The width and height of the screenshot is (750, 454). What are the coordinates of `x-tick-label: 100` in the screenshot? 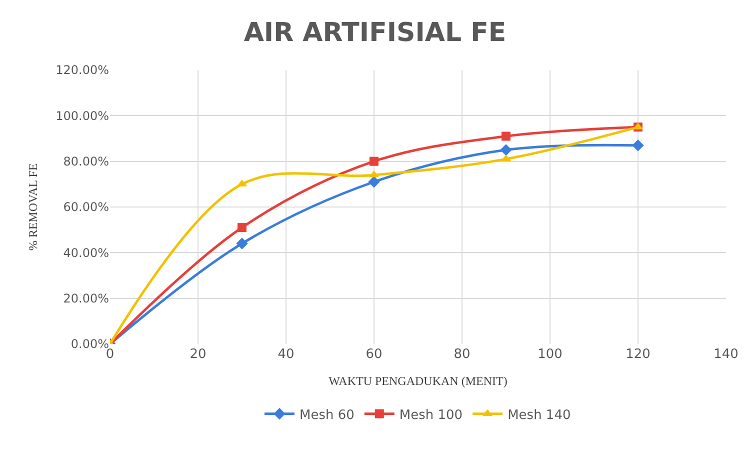 It's located at (550, 354).